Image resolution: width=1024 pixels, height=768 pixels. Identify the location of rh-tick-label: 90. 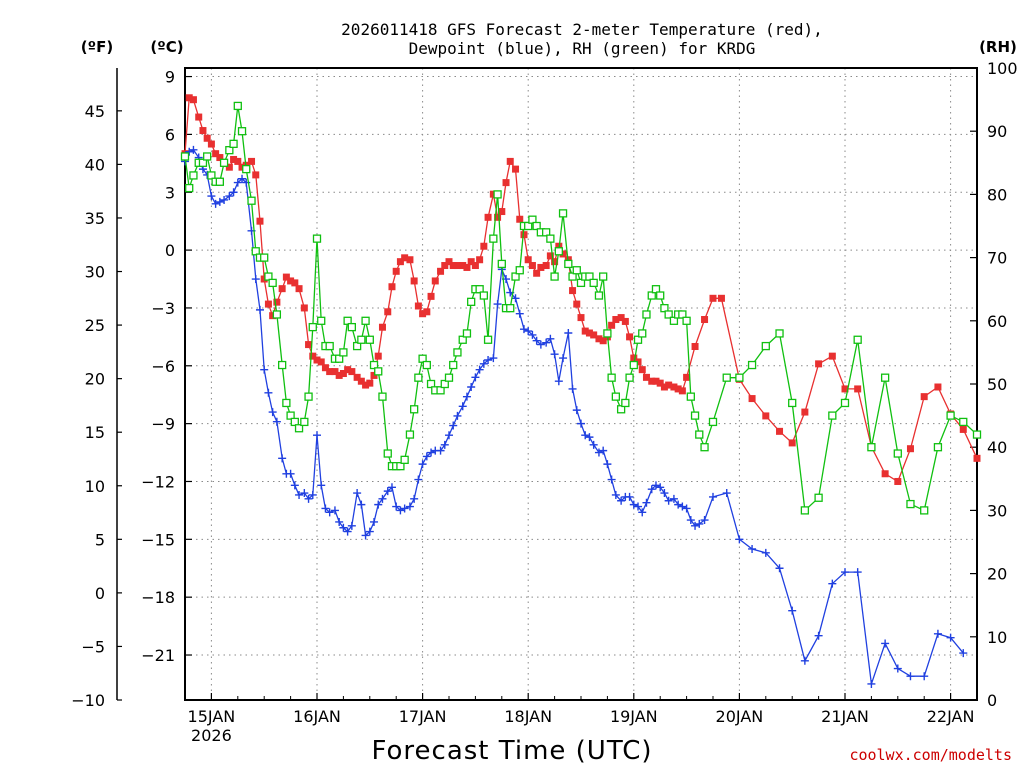
(997, 131).